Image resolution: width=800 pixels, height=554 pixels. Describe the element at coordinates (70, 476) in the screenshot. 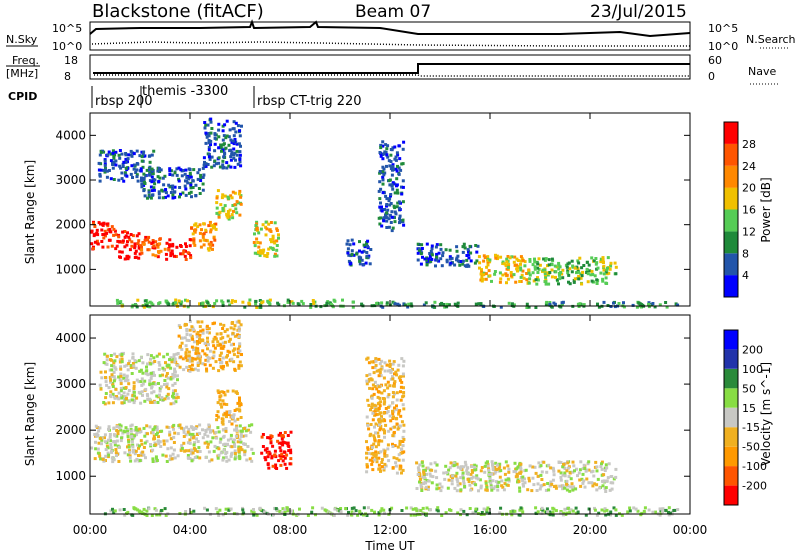

I see `velocity-ytick-label: 1000` at that location.